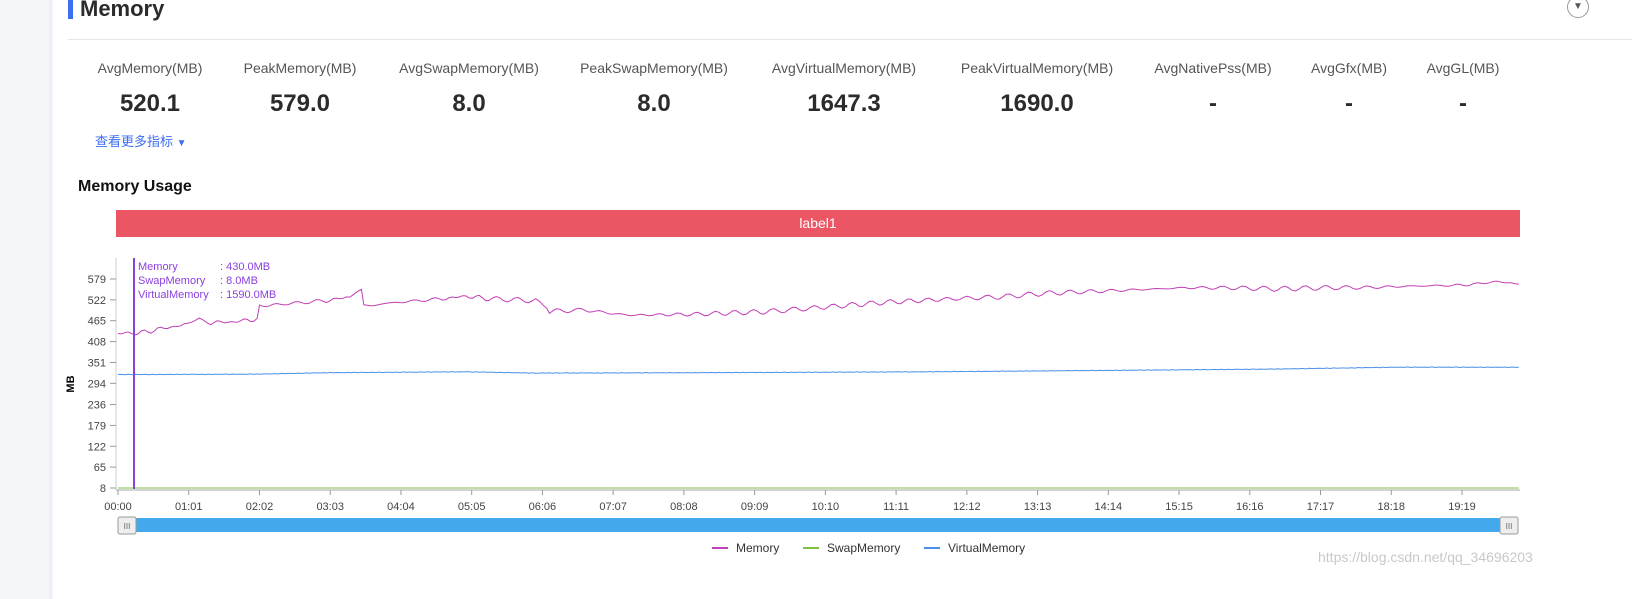  I want to click on y-tick-label: 522, so click(97, 301).